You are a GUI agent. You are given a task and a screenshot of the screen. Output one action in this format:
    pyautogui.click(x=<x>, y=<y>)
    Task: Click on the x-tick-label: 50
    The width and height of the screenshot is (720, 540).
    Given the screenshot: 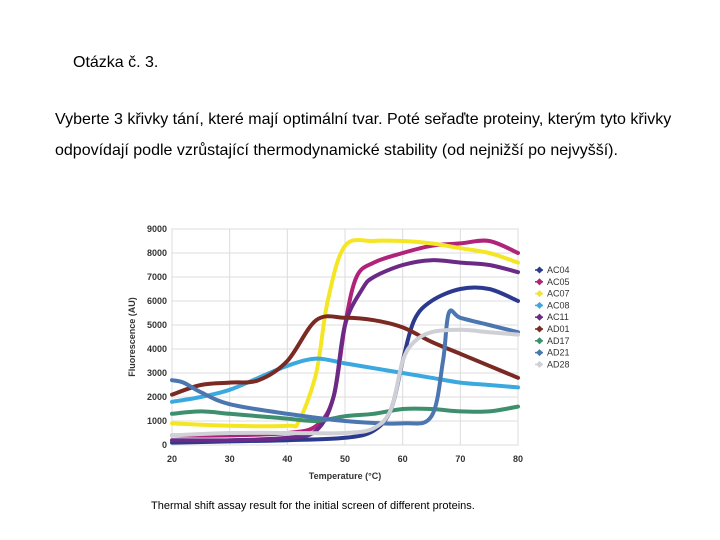 What is the action you would take?
    pyautogui.click(x=345, y=459)
    